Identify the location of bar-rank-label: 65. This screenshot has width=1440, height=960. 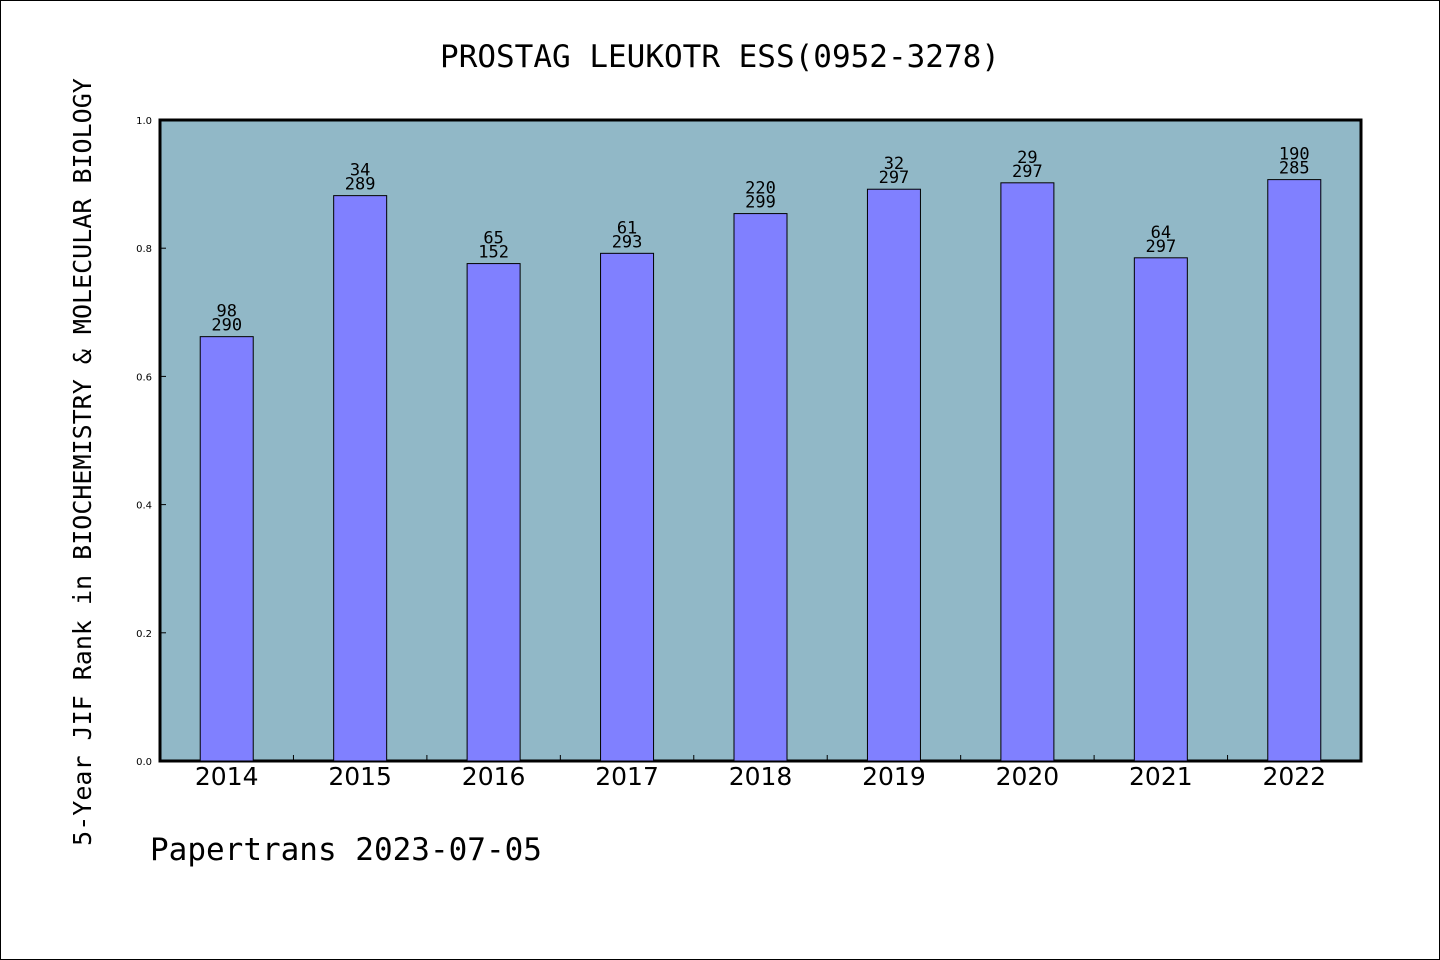
(493, 239).